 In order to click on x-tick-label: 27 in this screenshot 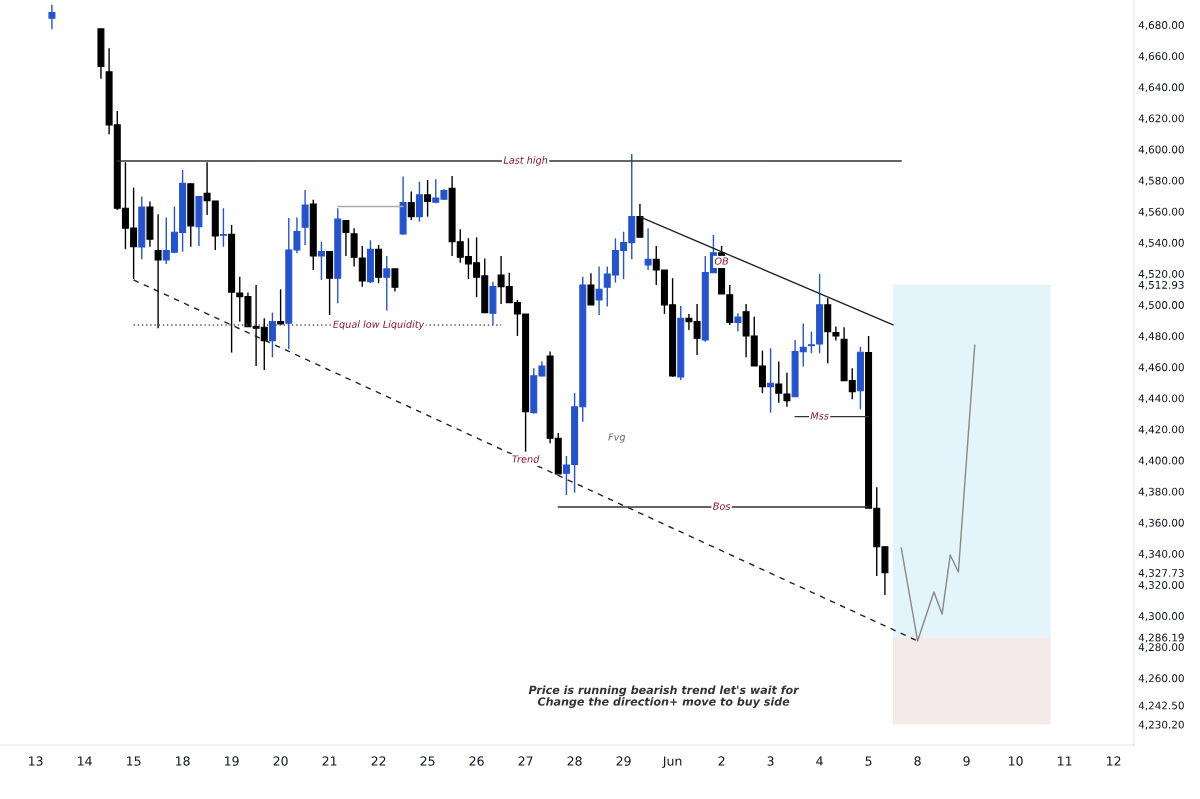, I will do `click(525, 761)`.